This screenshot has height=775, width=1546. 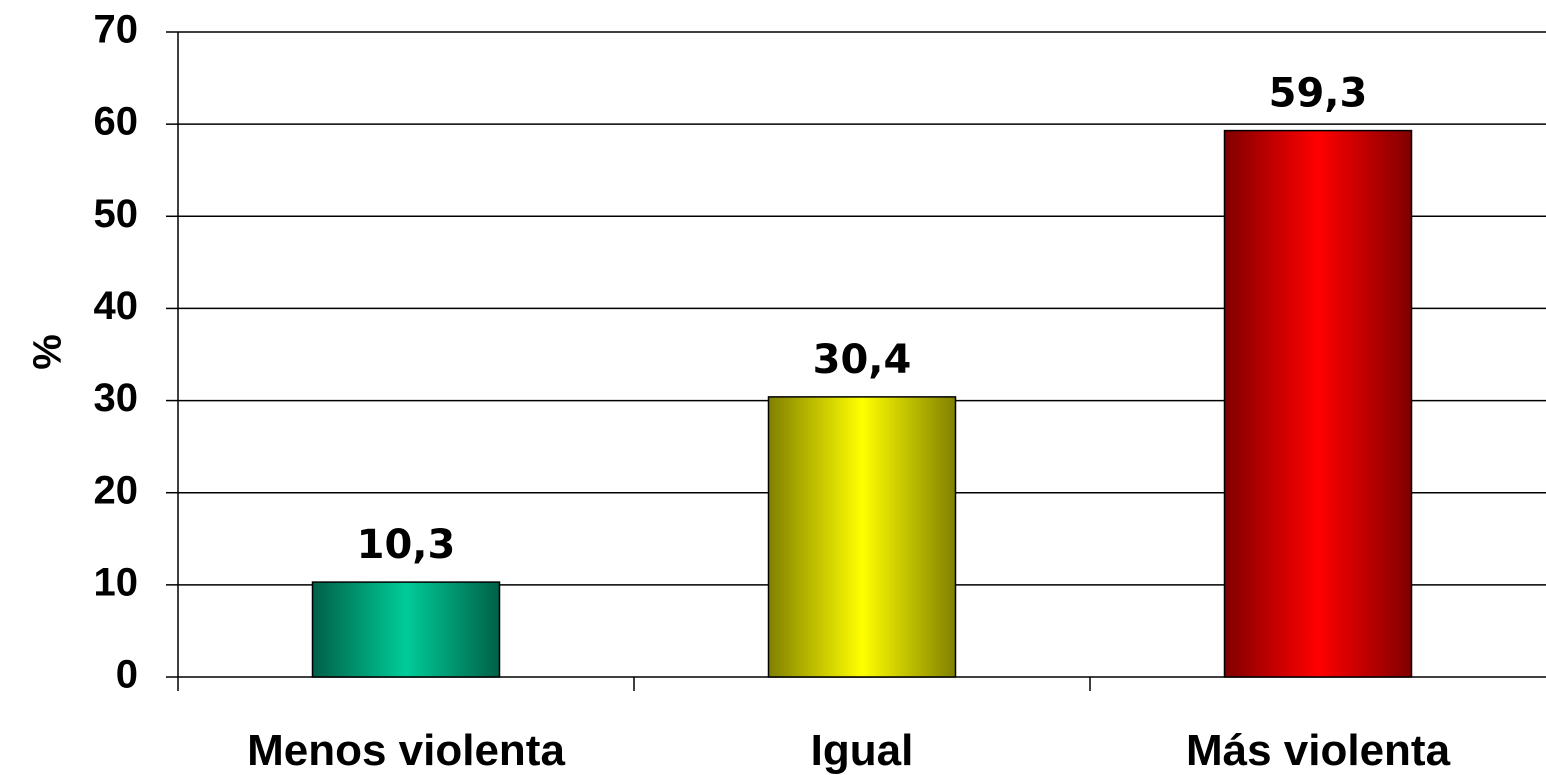 I want to click on y-tick-label: 10, so click(x=116, y=582).